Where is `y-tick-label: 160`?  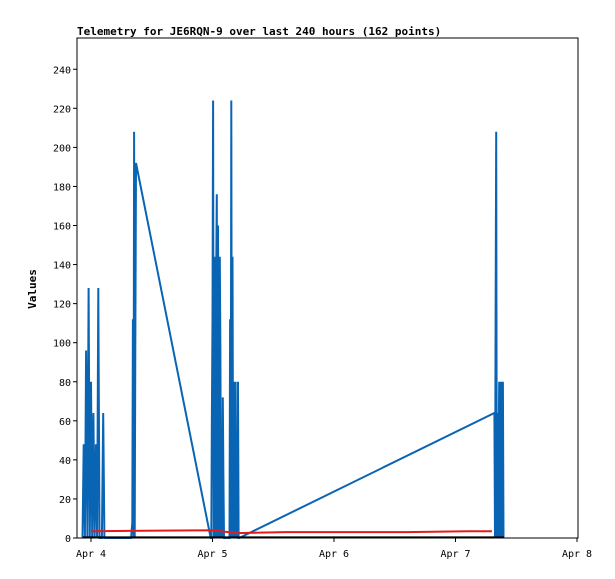 y-tick-label: 160 is located at coordinates (62, 227).